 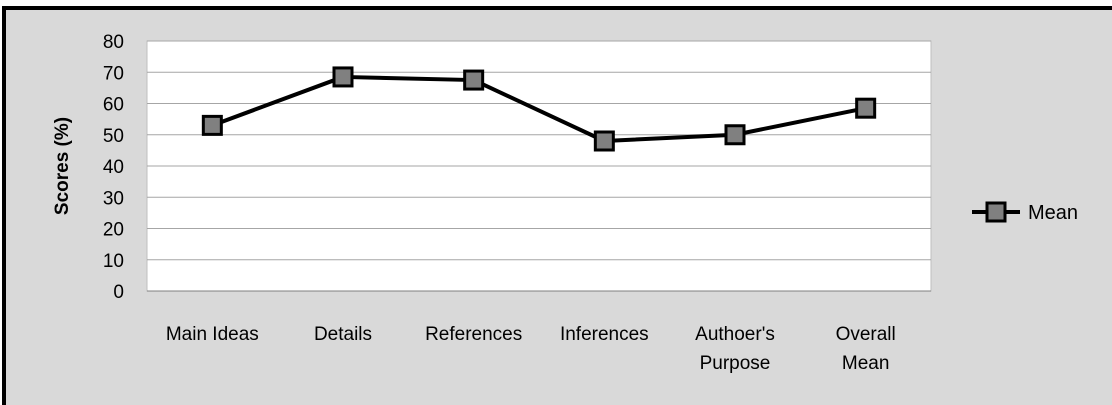 I want to click on x-tick-label-line: Purpose, so click(x=735, y=363).